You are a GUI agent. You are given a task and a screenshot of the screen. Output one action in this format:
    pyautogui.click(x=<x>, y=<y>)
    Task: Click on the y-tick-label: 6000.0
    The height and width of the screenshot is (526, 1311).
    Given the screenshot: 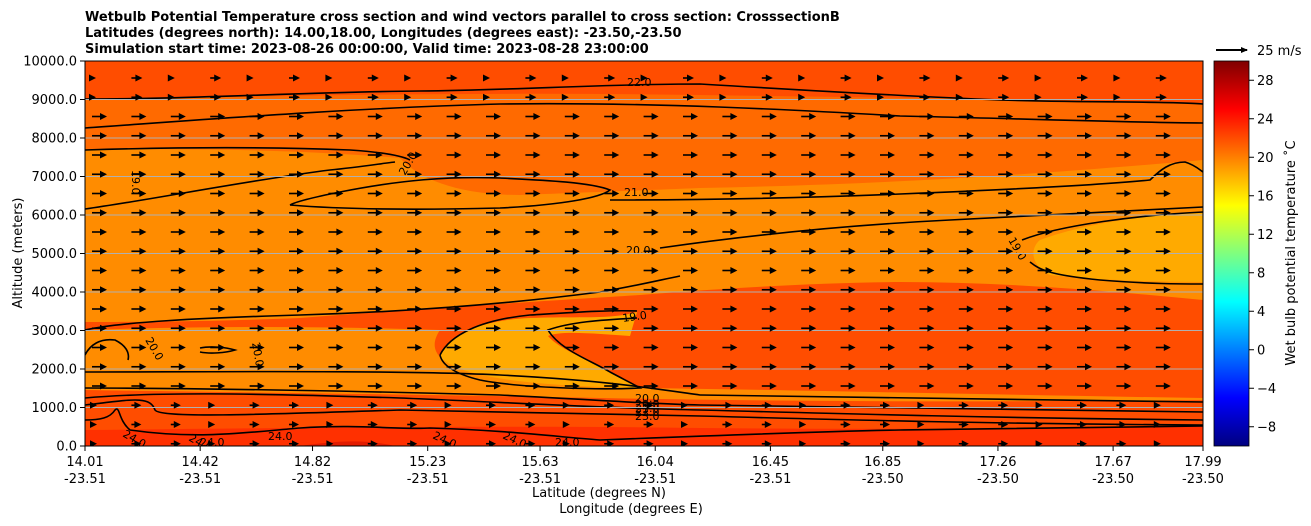 What is the action you would take?
    pyautogui.click(x=55, y=216)
    